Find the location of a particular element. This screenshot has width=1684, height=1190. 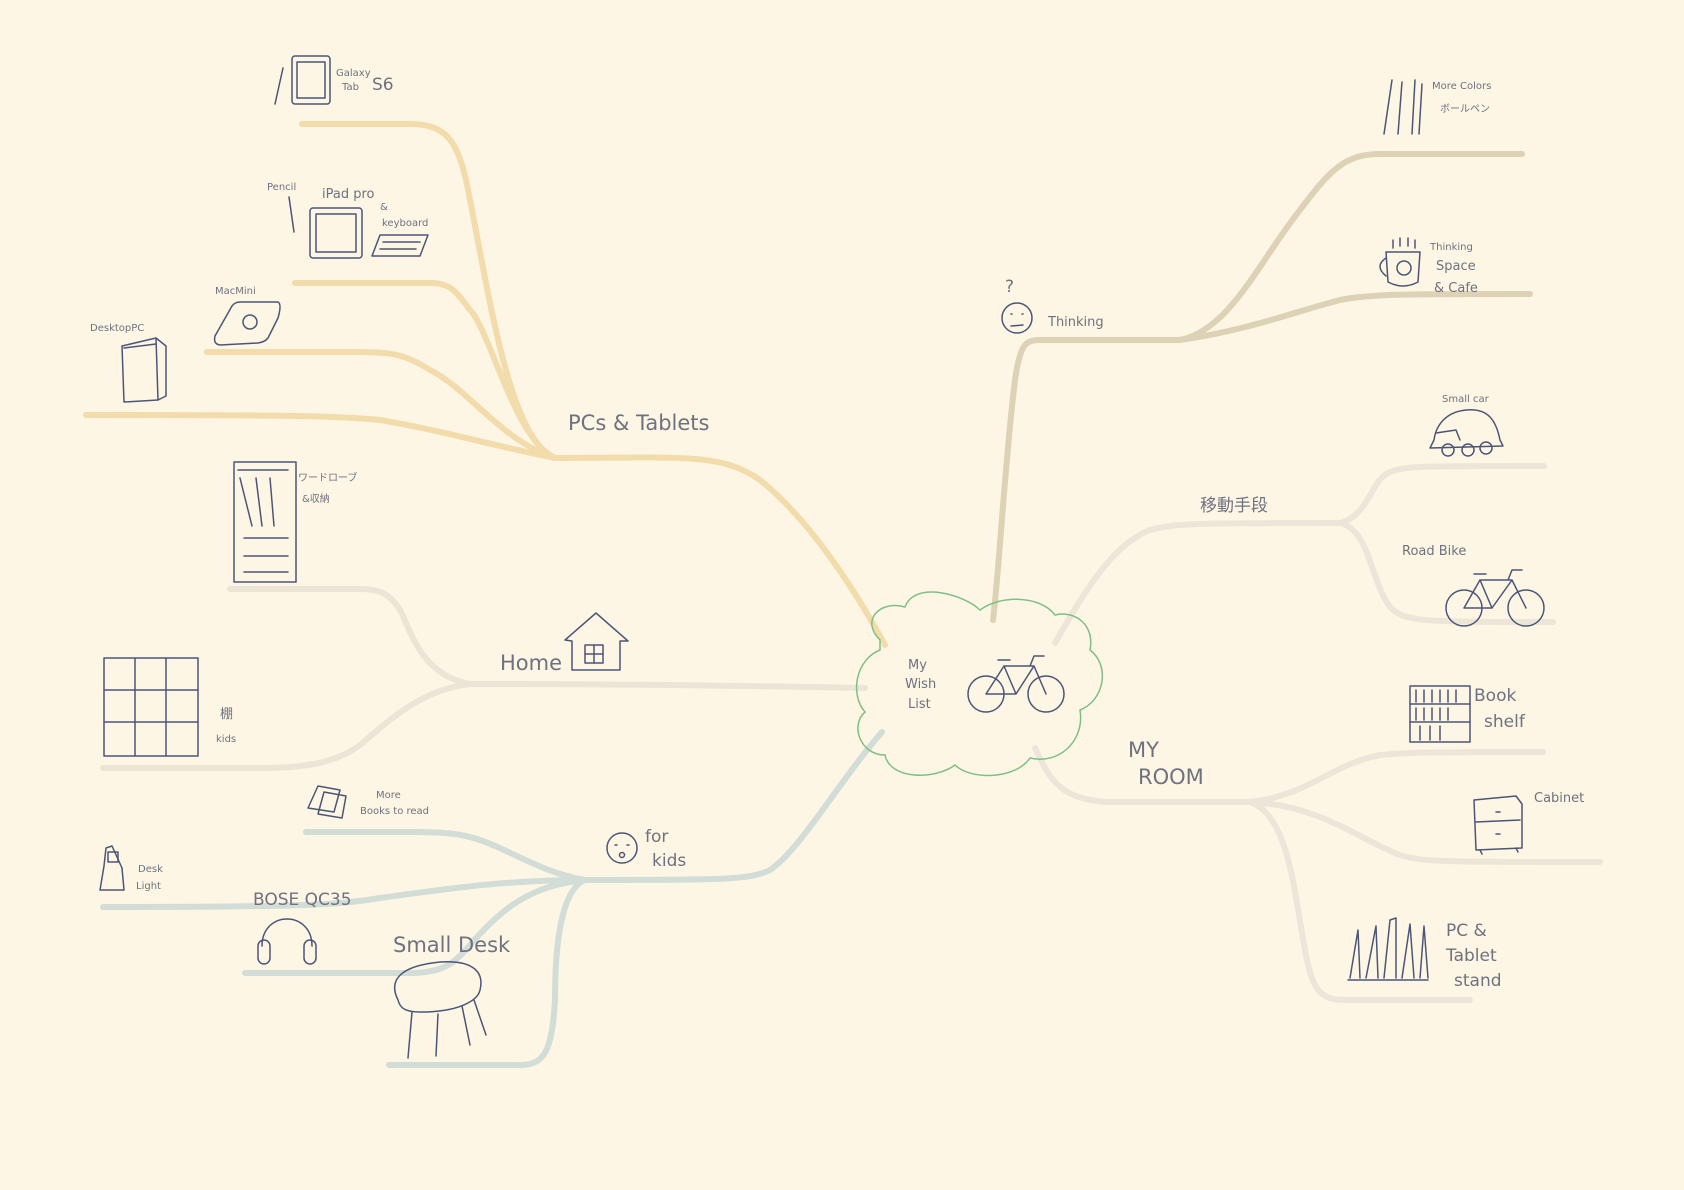

wardrobe-label-line2: &収納 is located at coordinates (316, 498).